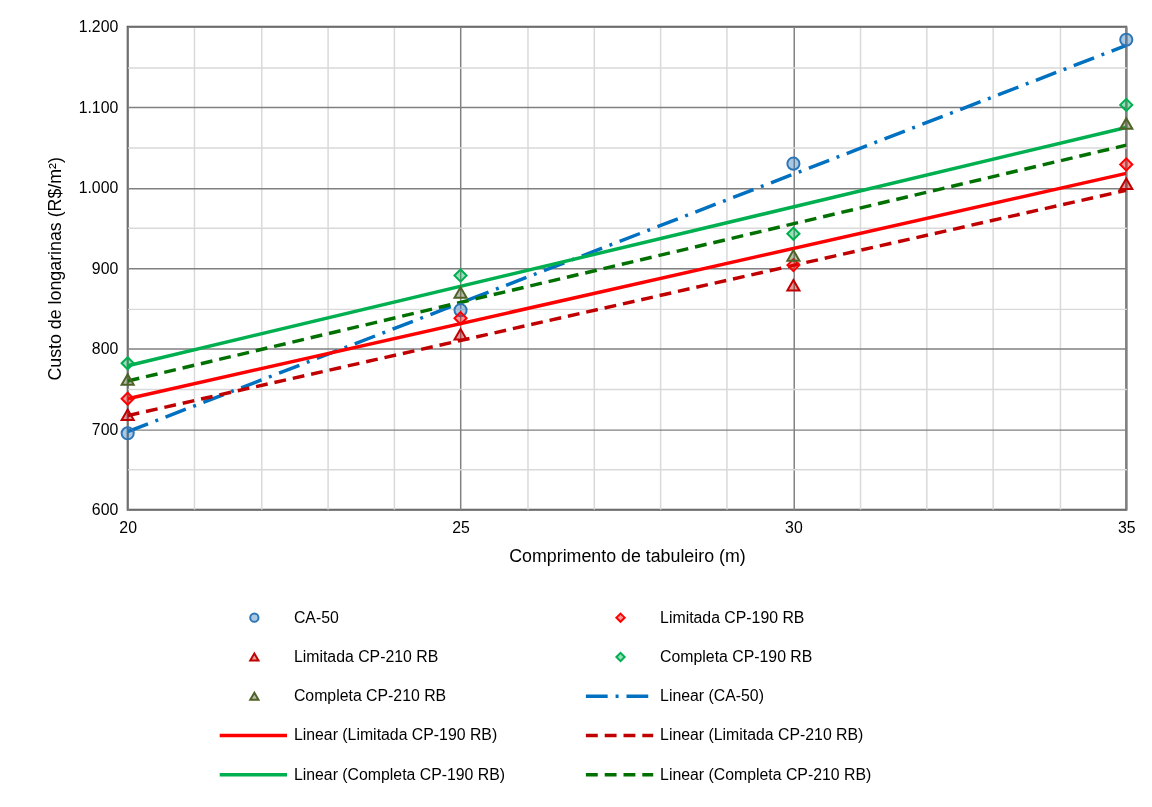 This screenshot has height=807, width=1152. I want to click on legend-label: Linear (Completa CP-190 RB), so click(399, 774).